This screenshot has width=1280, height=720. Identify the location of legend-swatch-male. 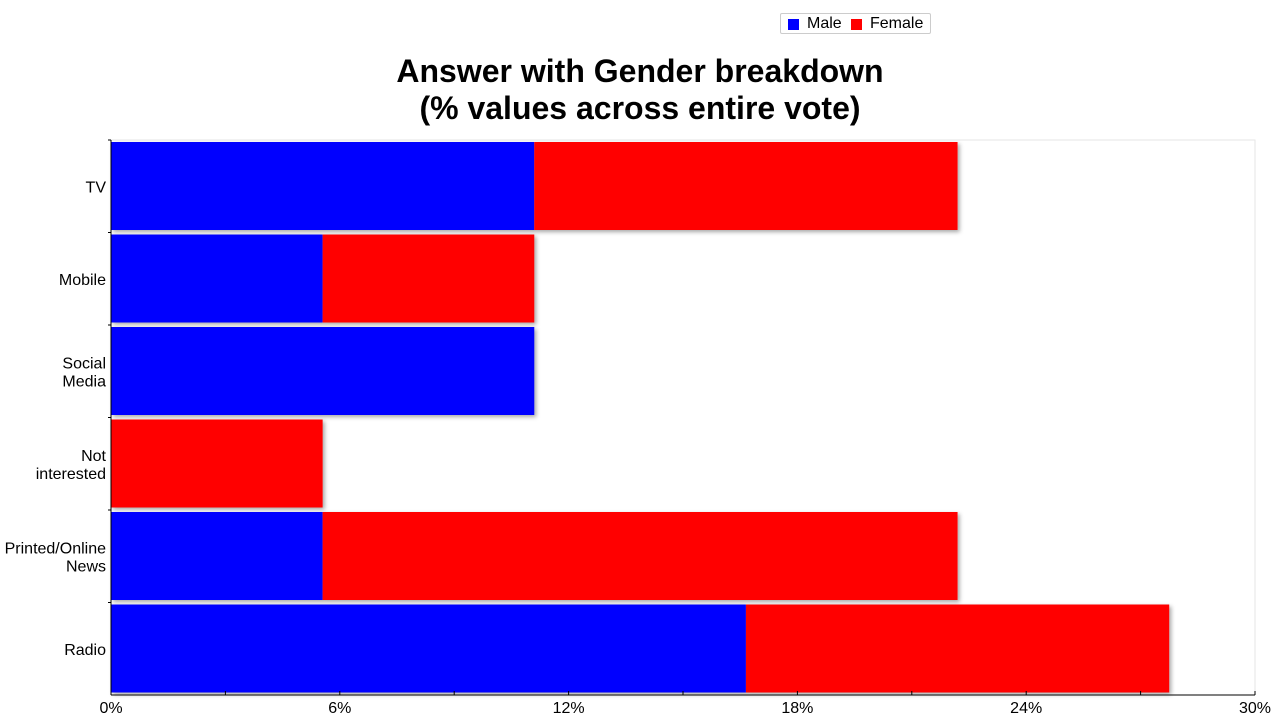
(793, 24).